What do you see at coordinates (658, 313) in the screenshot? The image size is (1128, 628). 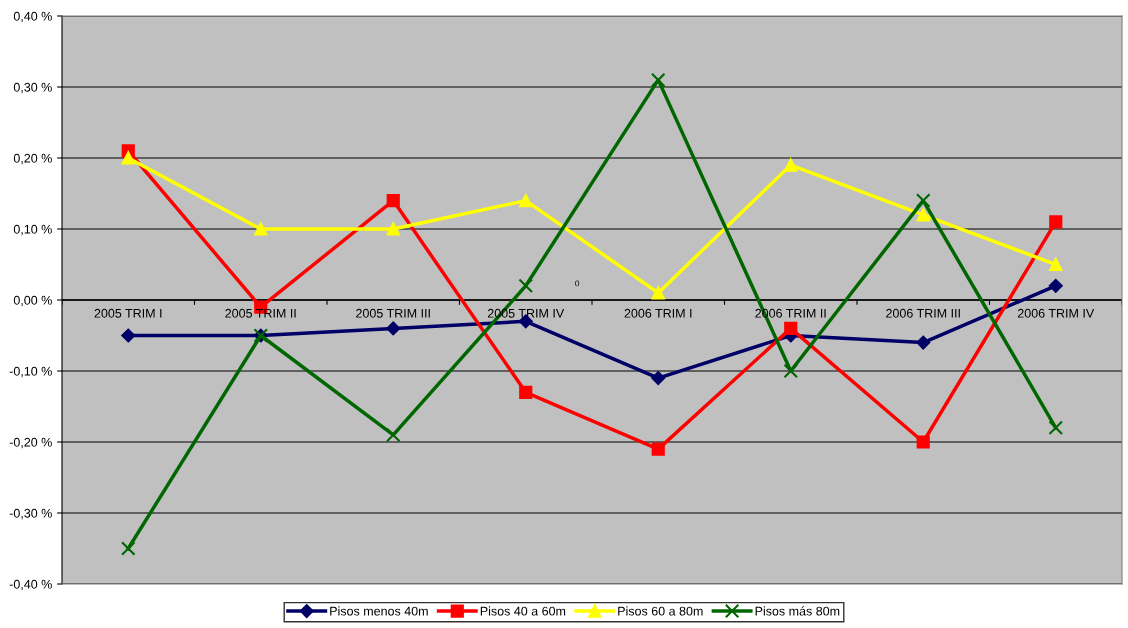 I see `x-tick-label: 2006 TRIM I` at bounding box center [658, 313].